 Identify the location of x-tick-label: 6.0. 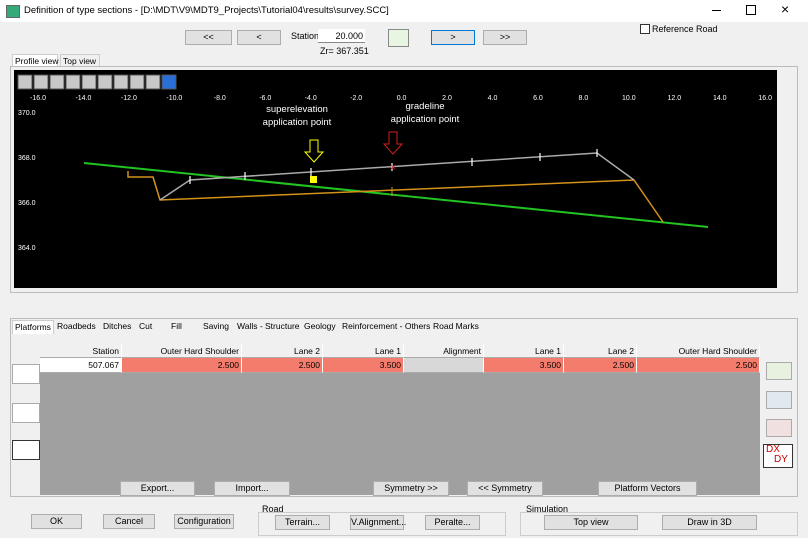
(538, 98).